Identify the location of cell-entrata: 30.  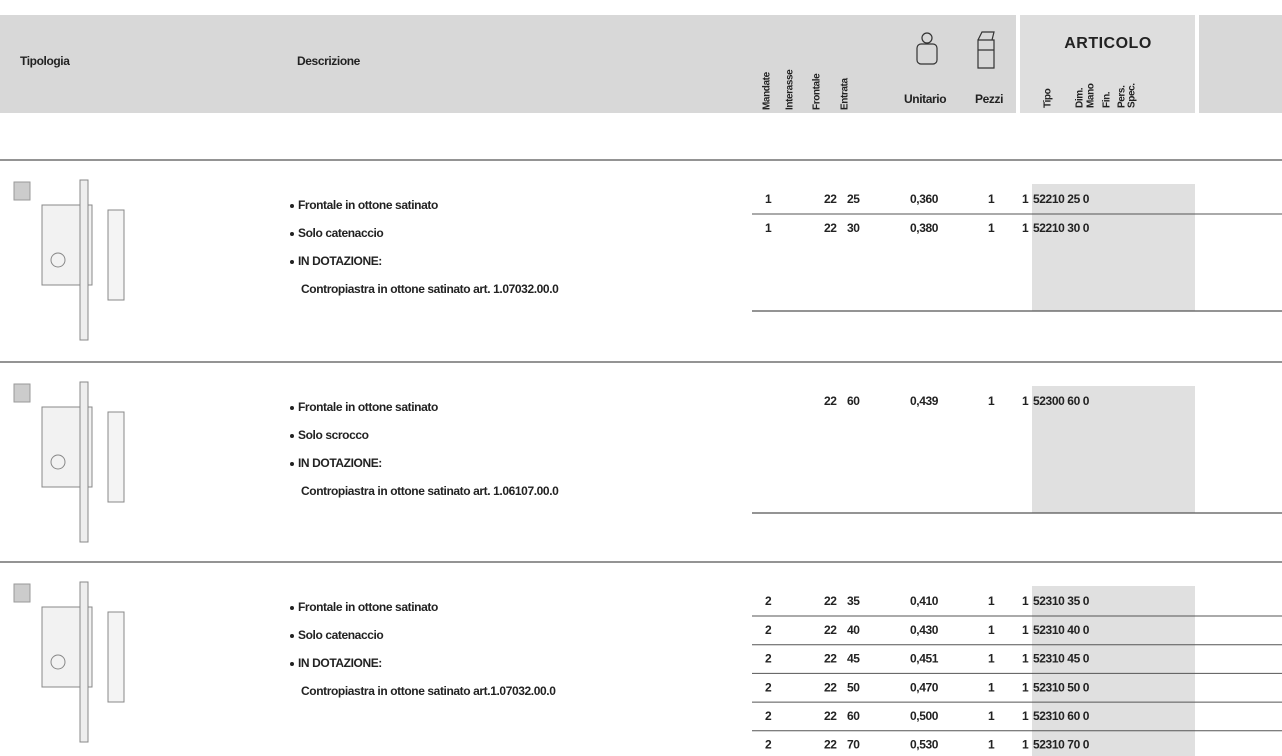
(853, 228).